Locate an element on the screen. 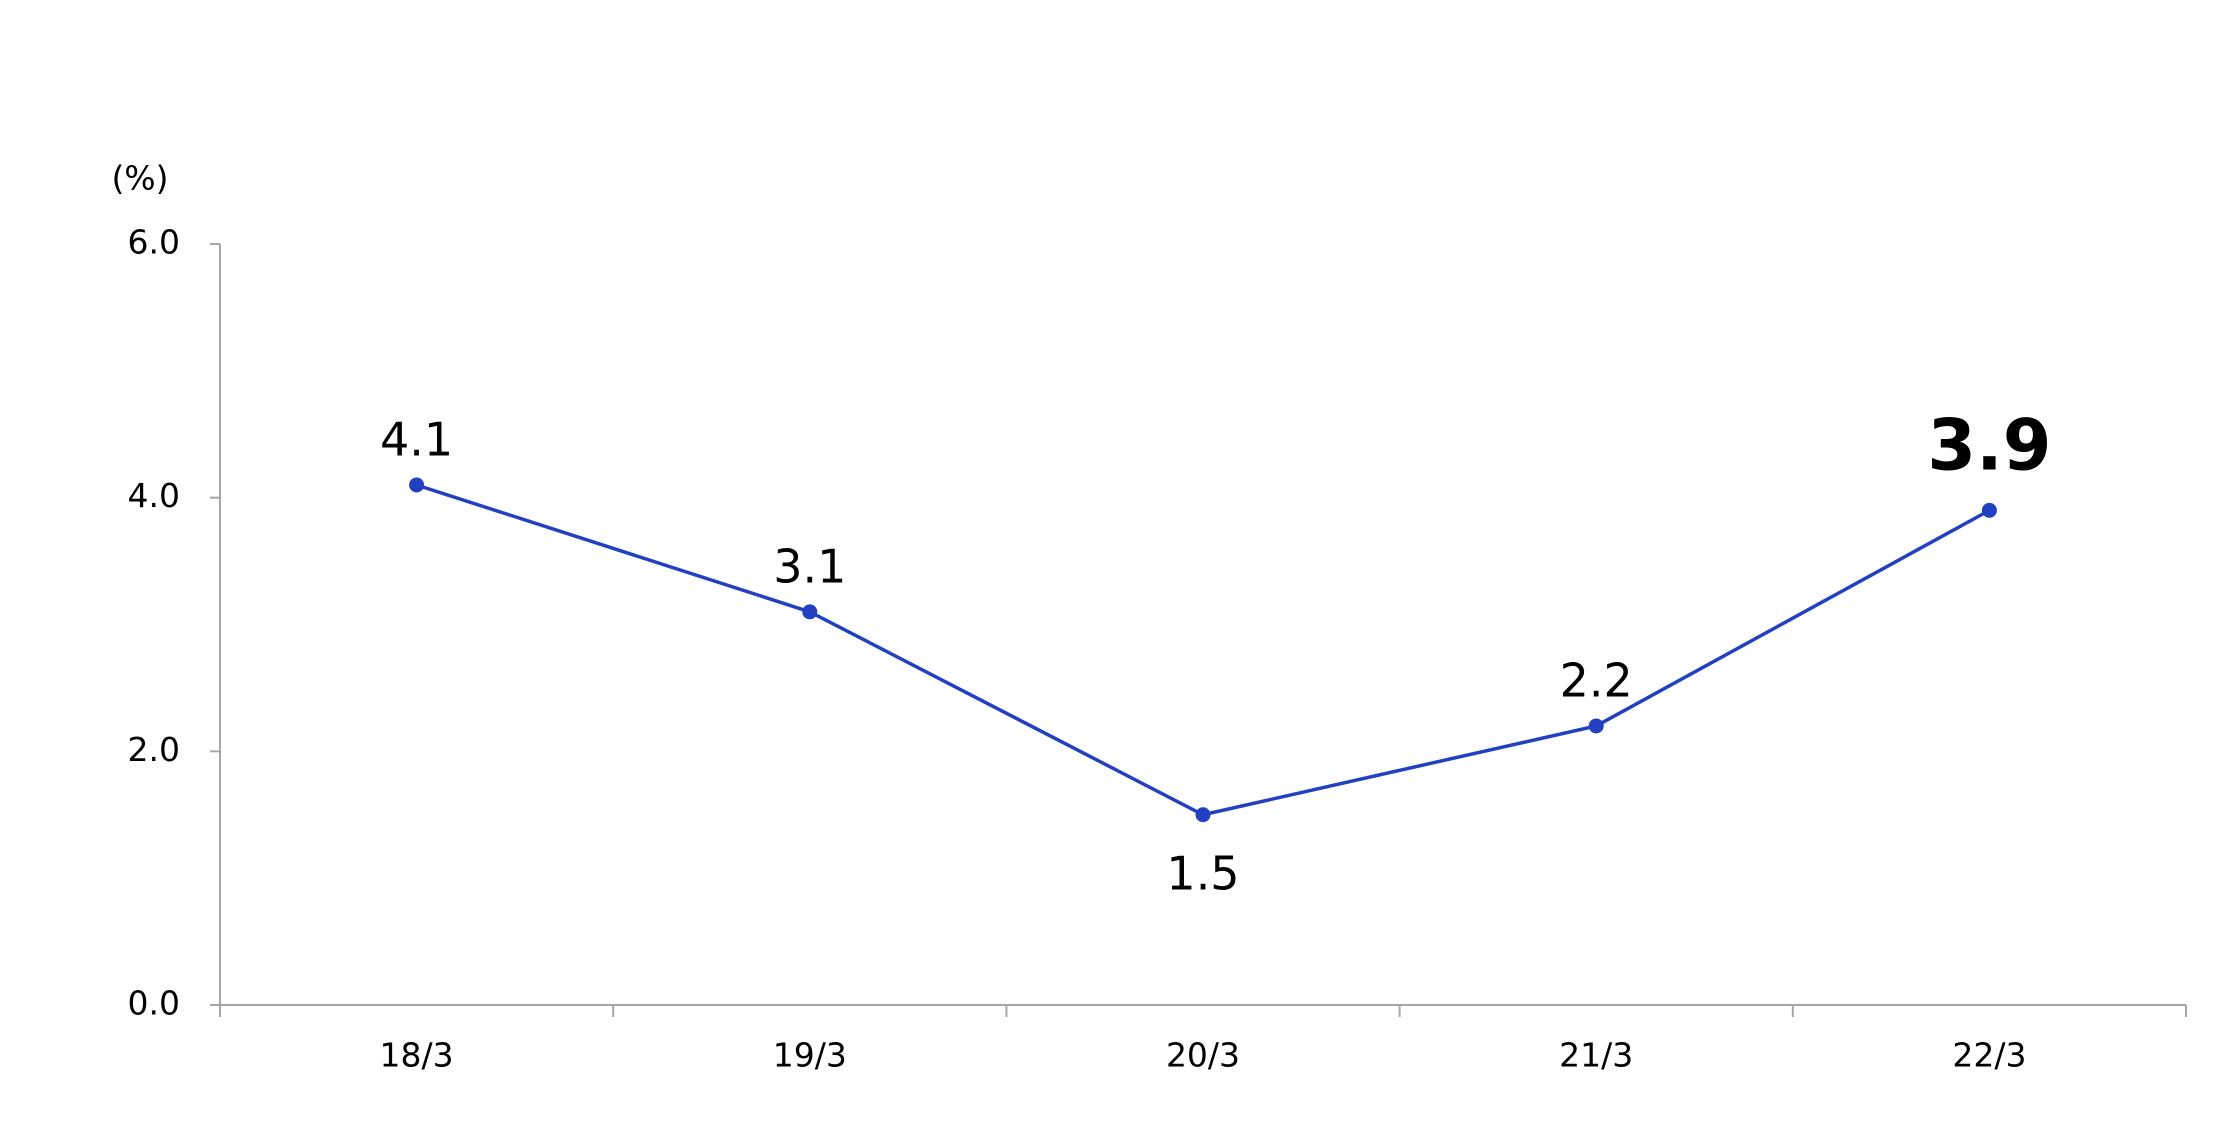 This screenshot has height=1140, width=2240. y-axis-label: (%) is located at coordinates (139, 178).